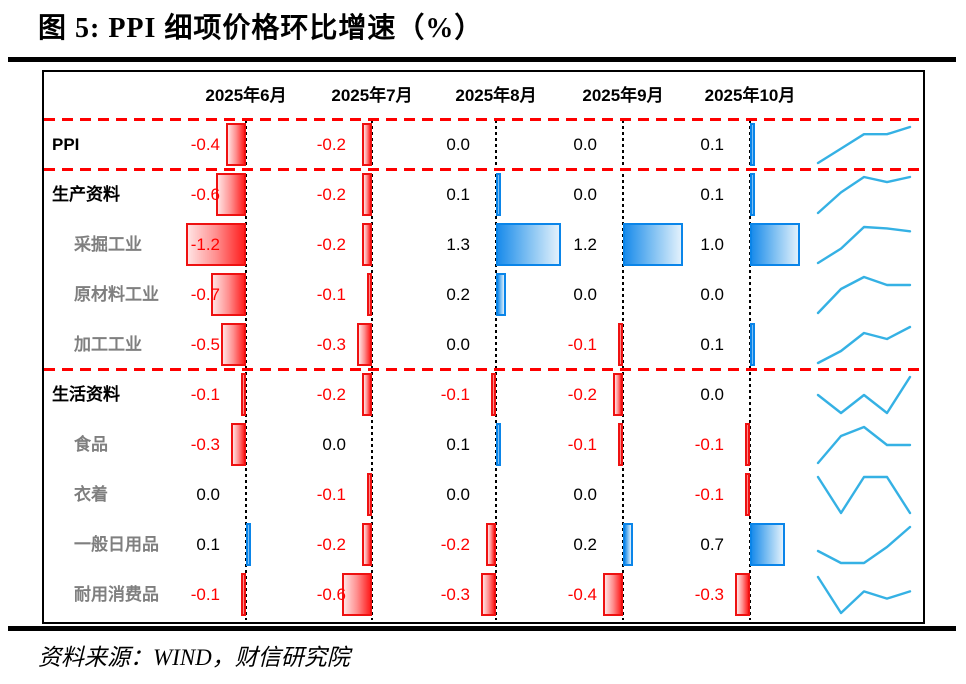 The image size is (966, 684). I want to click on row-label: 加工工业, so click(108, 344).